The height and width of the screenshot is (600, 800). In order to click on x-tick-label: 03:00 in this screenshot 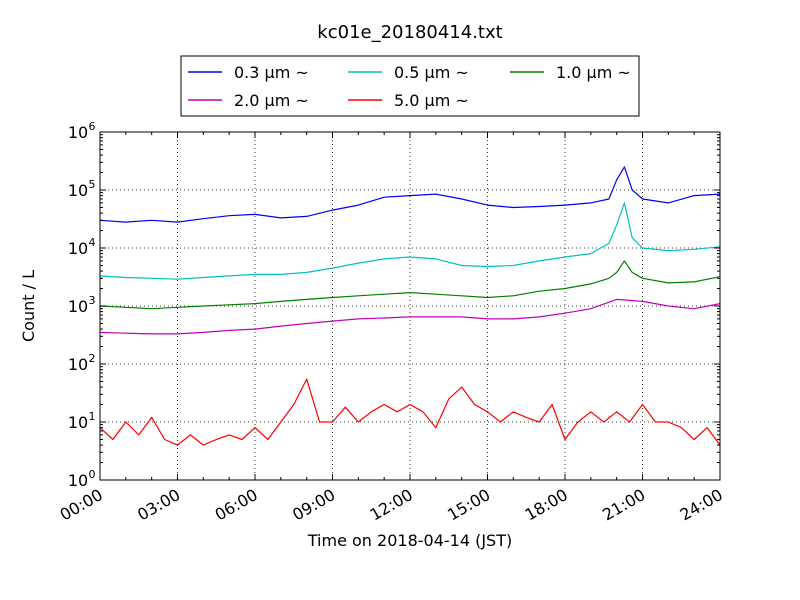, I will do `click(158, 505)`.